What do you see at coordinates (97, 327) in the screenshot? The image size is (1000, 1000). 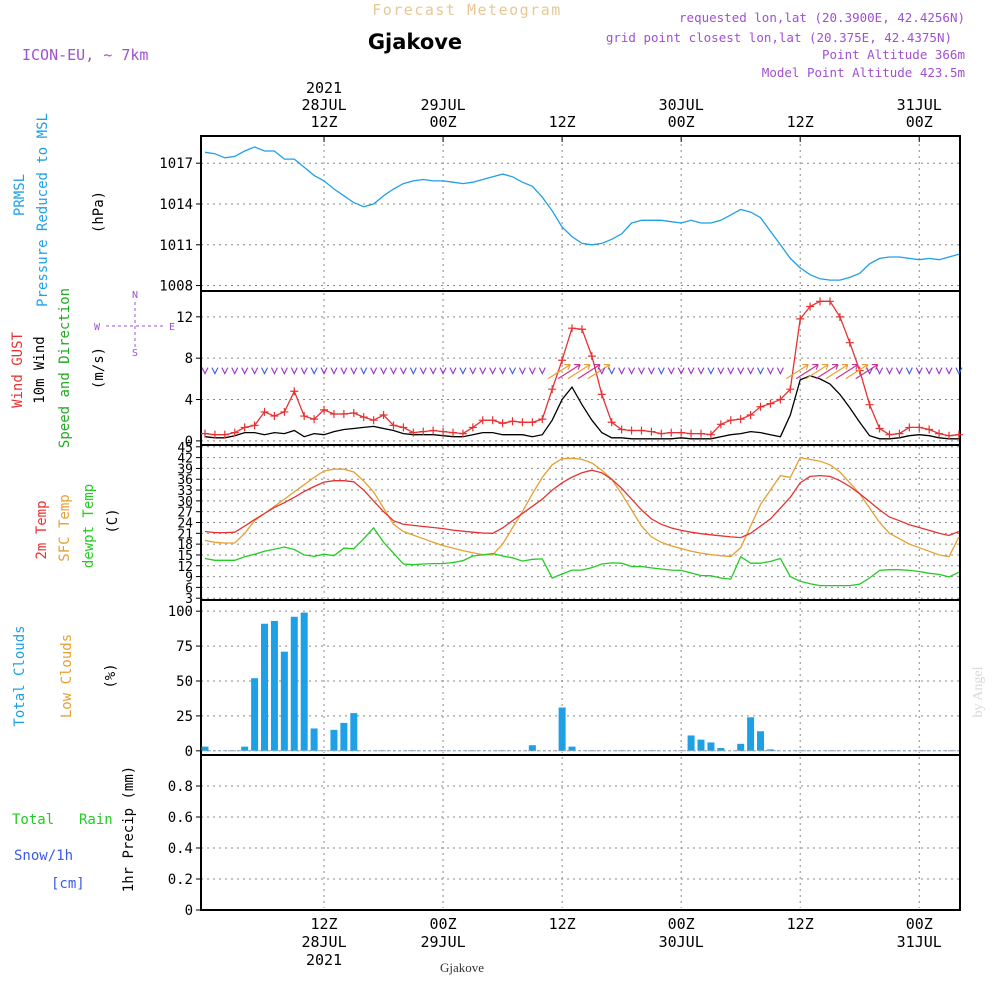 I see `compass-w: W` at bounding box center [97, 327].